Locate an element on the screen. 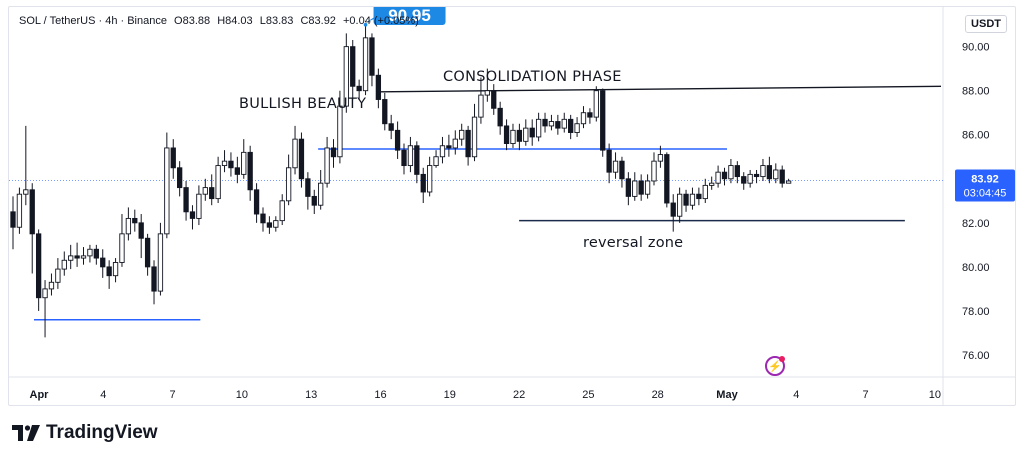  change-value: +0.04 (+0.05%) is located at coordinates (381, 21).